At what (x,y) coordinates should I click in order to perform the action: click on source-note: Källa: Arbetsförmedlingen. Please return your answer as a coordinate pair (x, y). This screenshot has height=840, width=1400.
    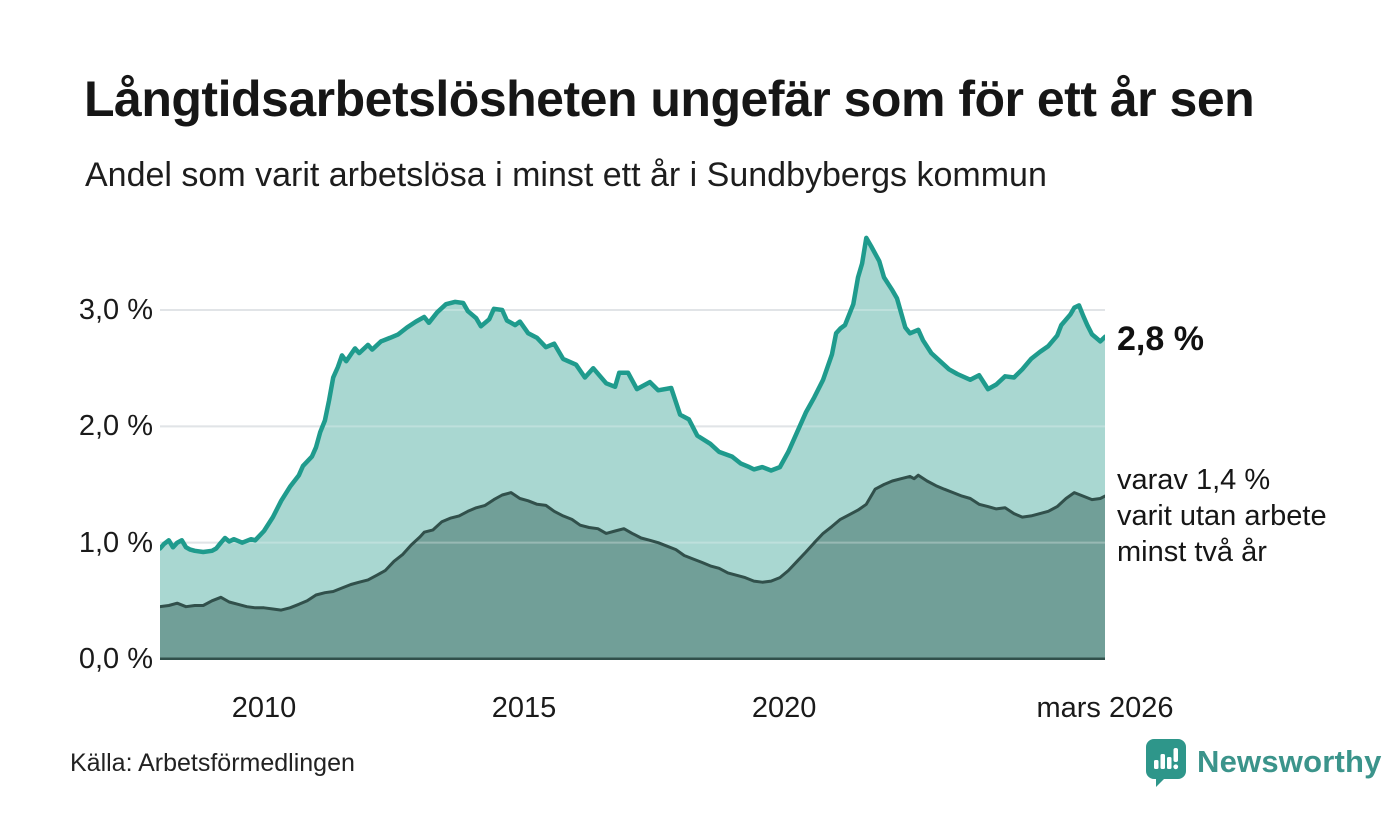
    Looking at the image, I should click on (212, 763).